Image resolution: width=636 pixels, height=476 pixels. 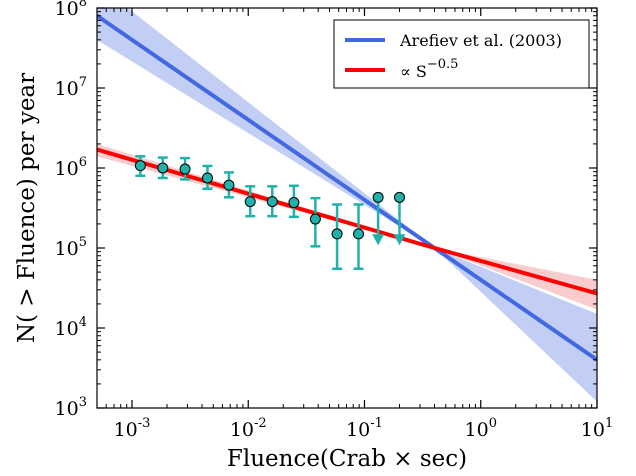 What do you see at coordinates (132, 428) in the screenshot?
I see `x-tick-label-0: 10⁻³` at bounding box center [132, 428].